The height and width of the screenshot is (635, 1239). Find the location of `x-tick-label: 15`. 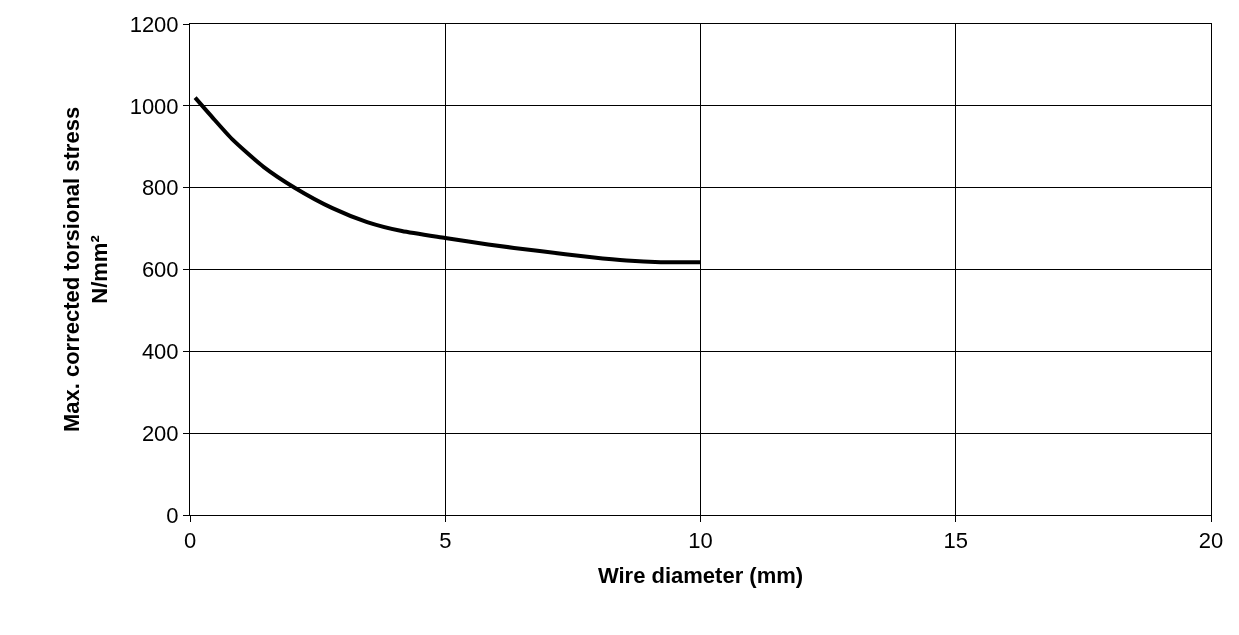

x-tick-label: 15 is located at coordinates (955, 541).